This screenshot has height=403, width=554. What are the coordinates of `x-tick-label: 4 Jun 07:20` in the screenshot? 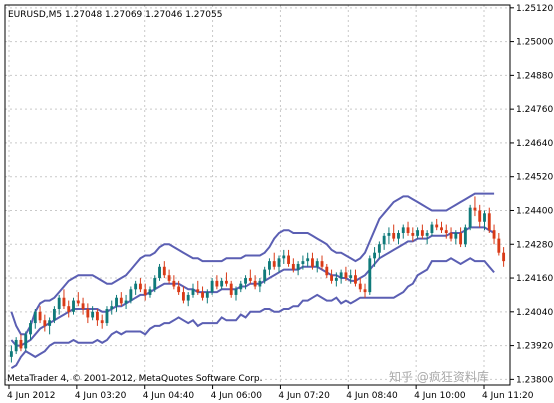 It's located at (304, 396).